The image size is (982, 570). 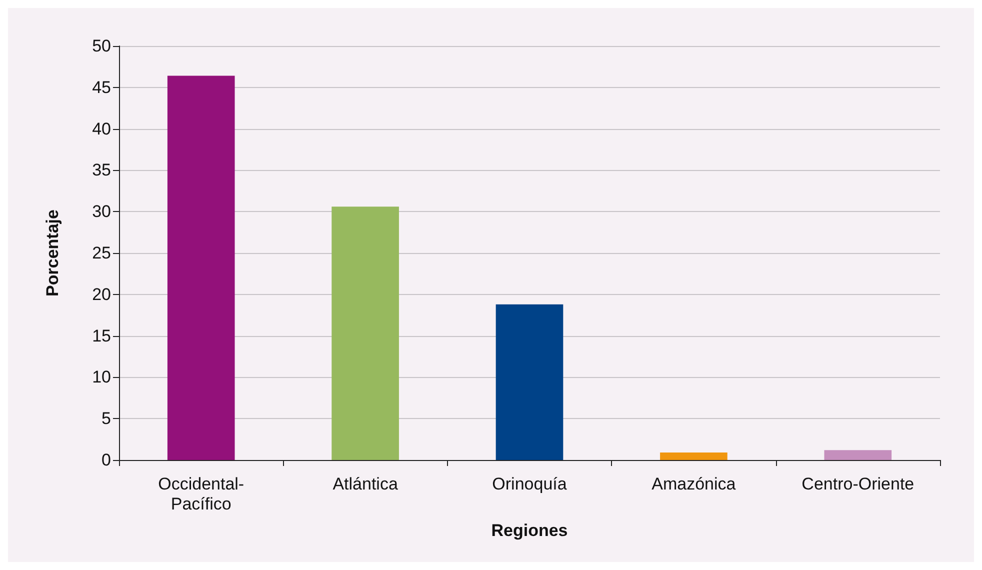 What do you see at coordinates (101, 294) in the screenshot?
I see `y-tick-label: 20` at bounding box center [101, 294].